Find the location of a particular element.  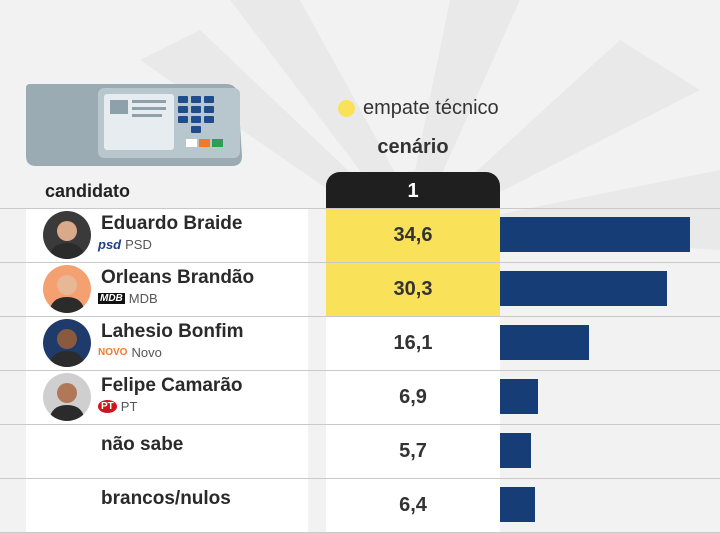

party-label: MDB MDB is located at coordinates (128, 298).